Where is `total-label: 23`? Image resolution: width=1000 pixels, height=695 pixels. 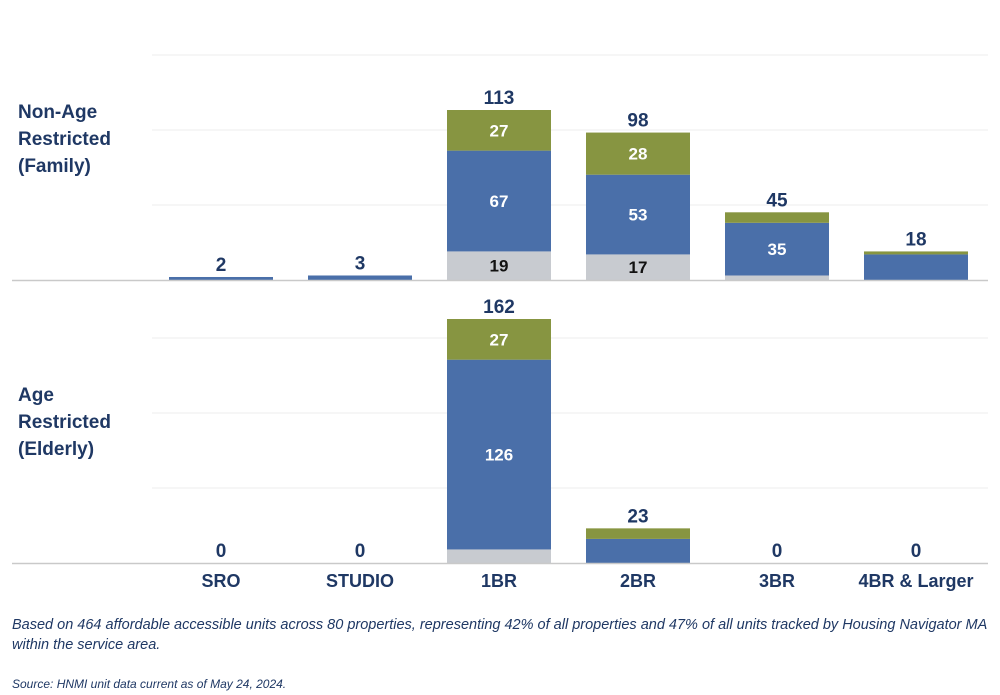 total-label: 23 is located at coordinates (637, 516).